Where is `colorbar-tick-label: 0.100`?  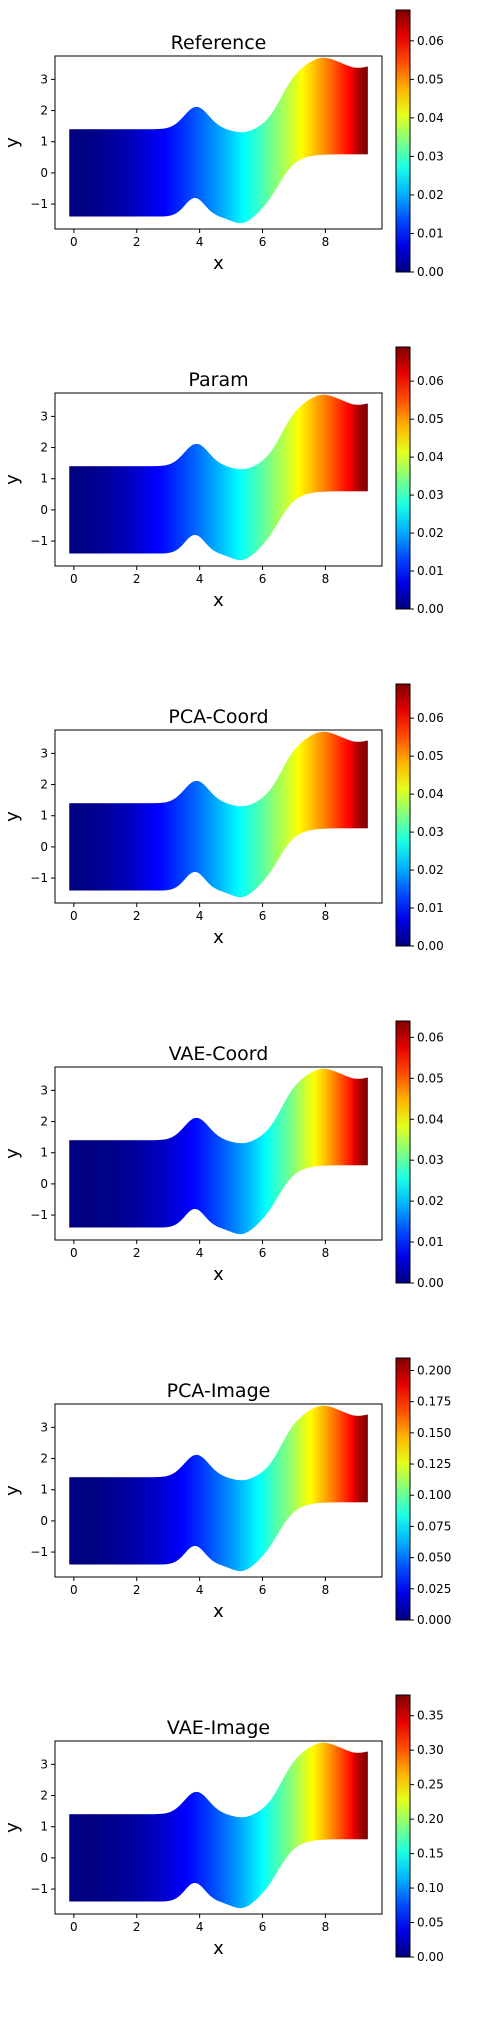 colorbar-tick-label: 0.100 is located at coordinates (434, 1495).